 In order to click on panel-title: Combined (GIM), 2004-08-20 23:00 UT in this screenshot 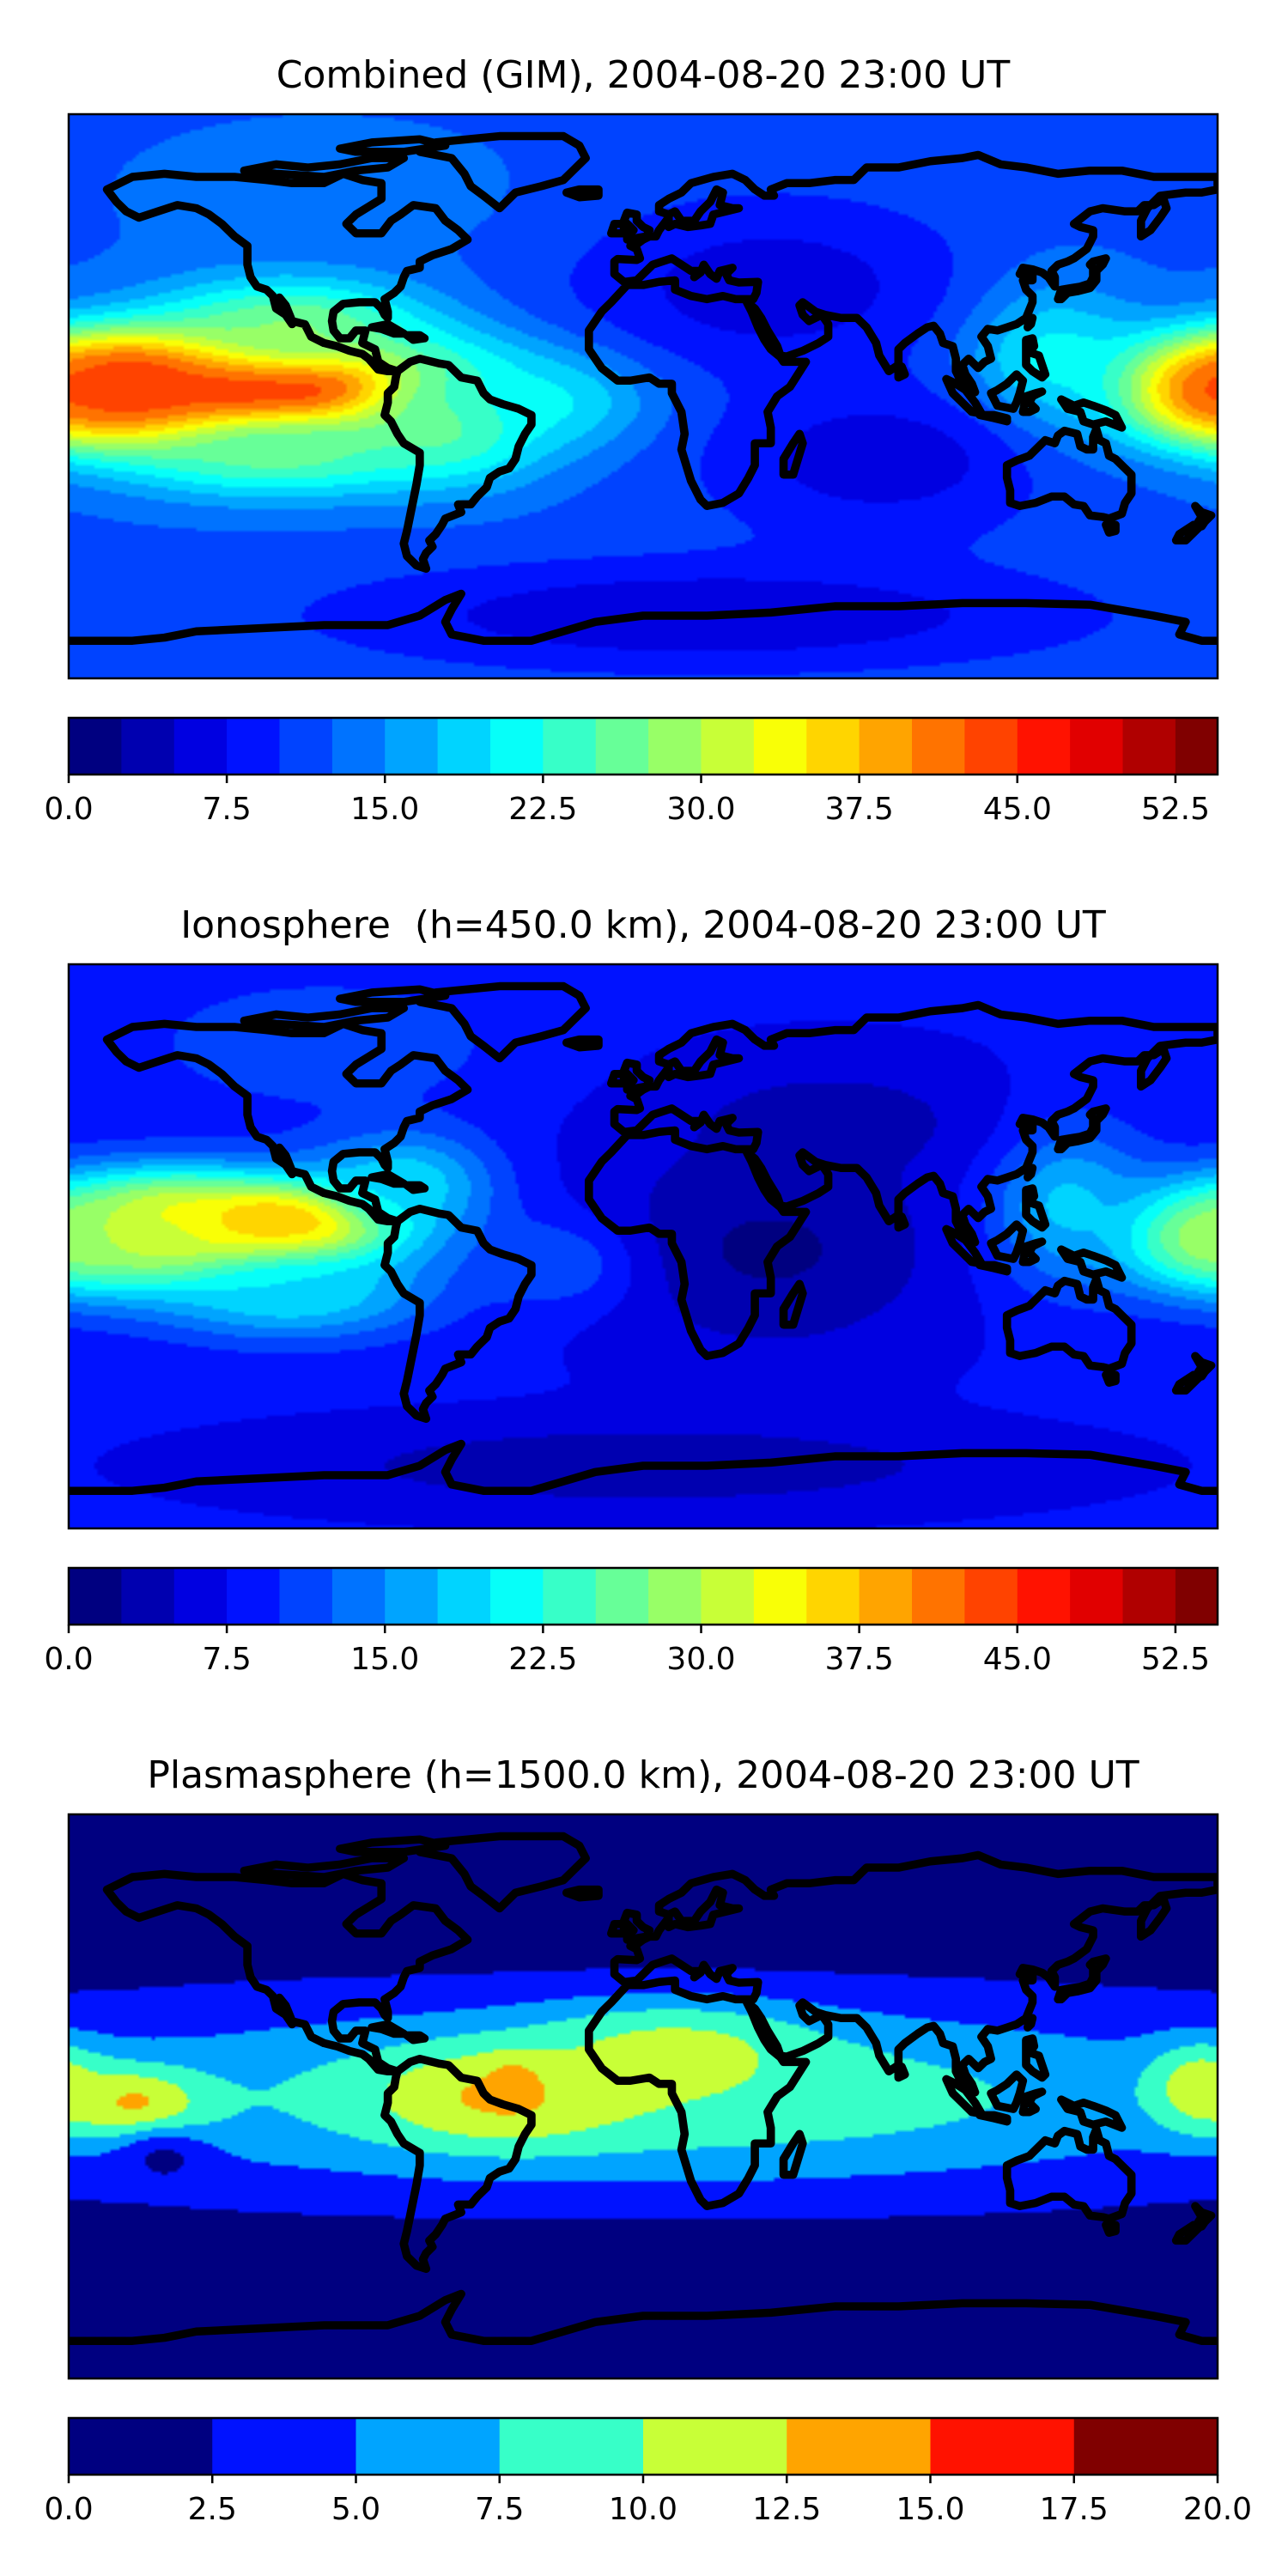, I will do `click(643, 75)`.